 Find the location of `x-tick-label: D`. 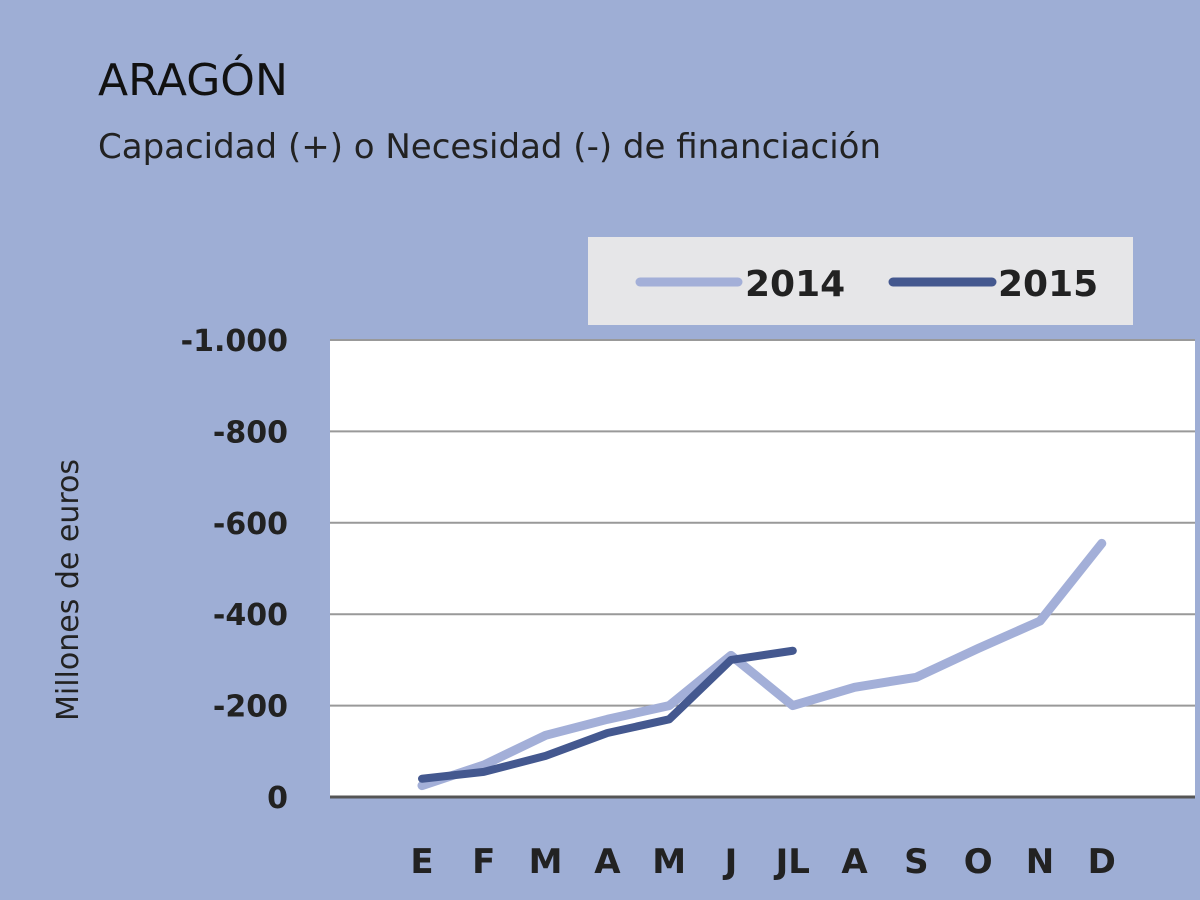

x-tick-label: D is located at coordinates (1102, 862).